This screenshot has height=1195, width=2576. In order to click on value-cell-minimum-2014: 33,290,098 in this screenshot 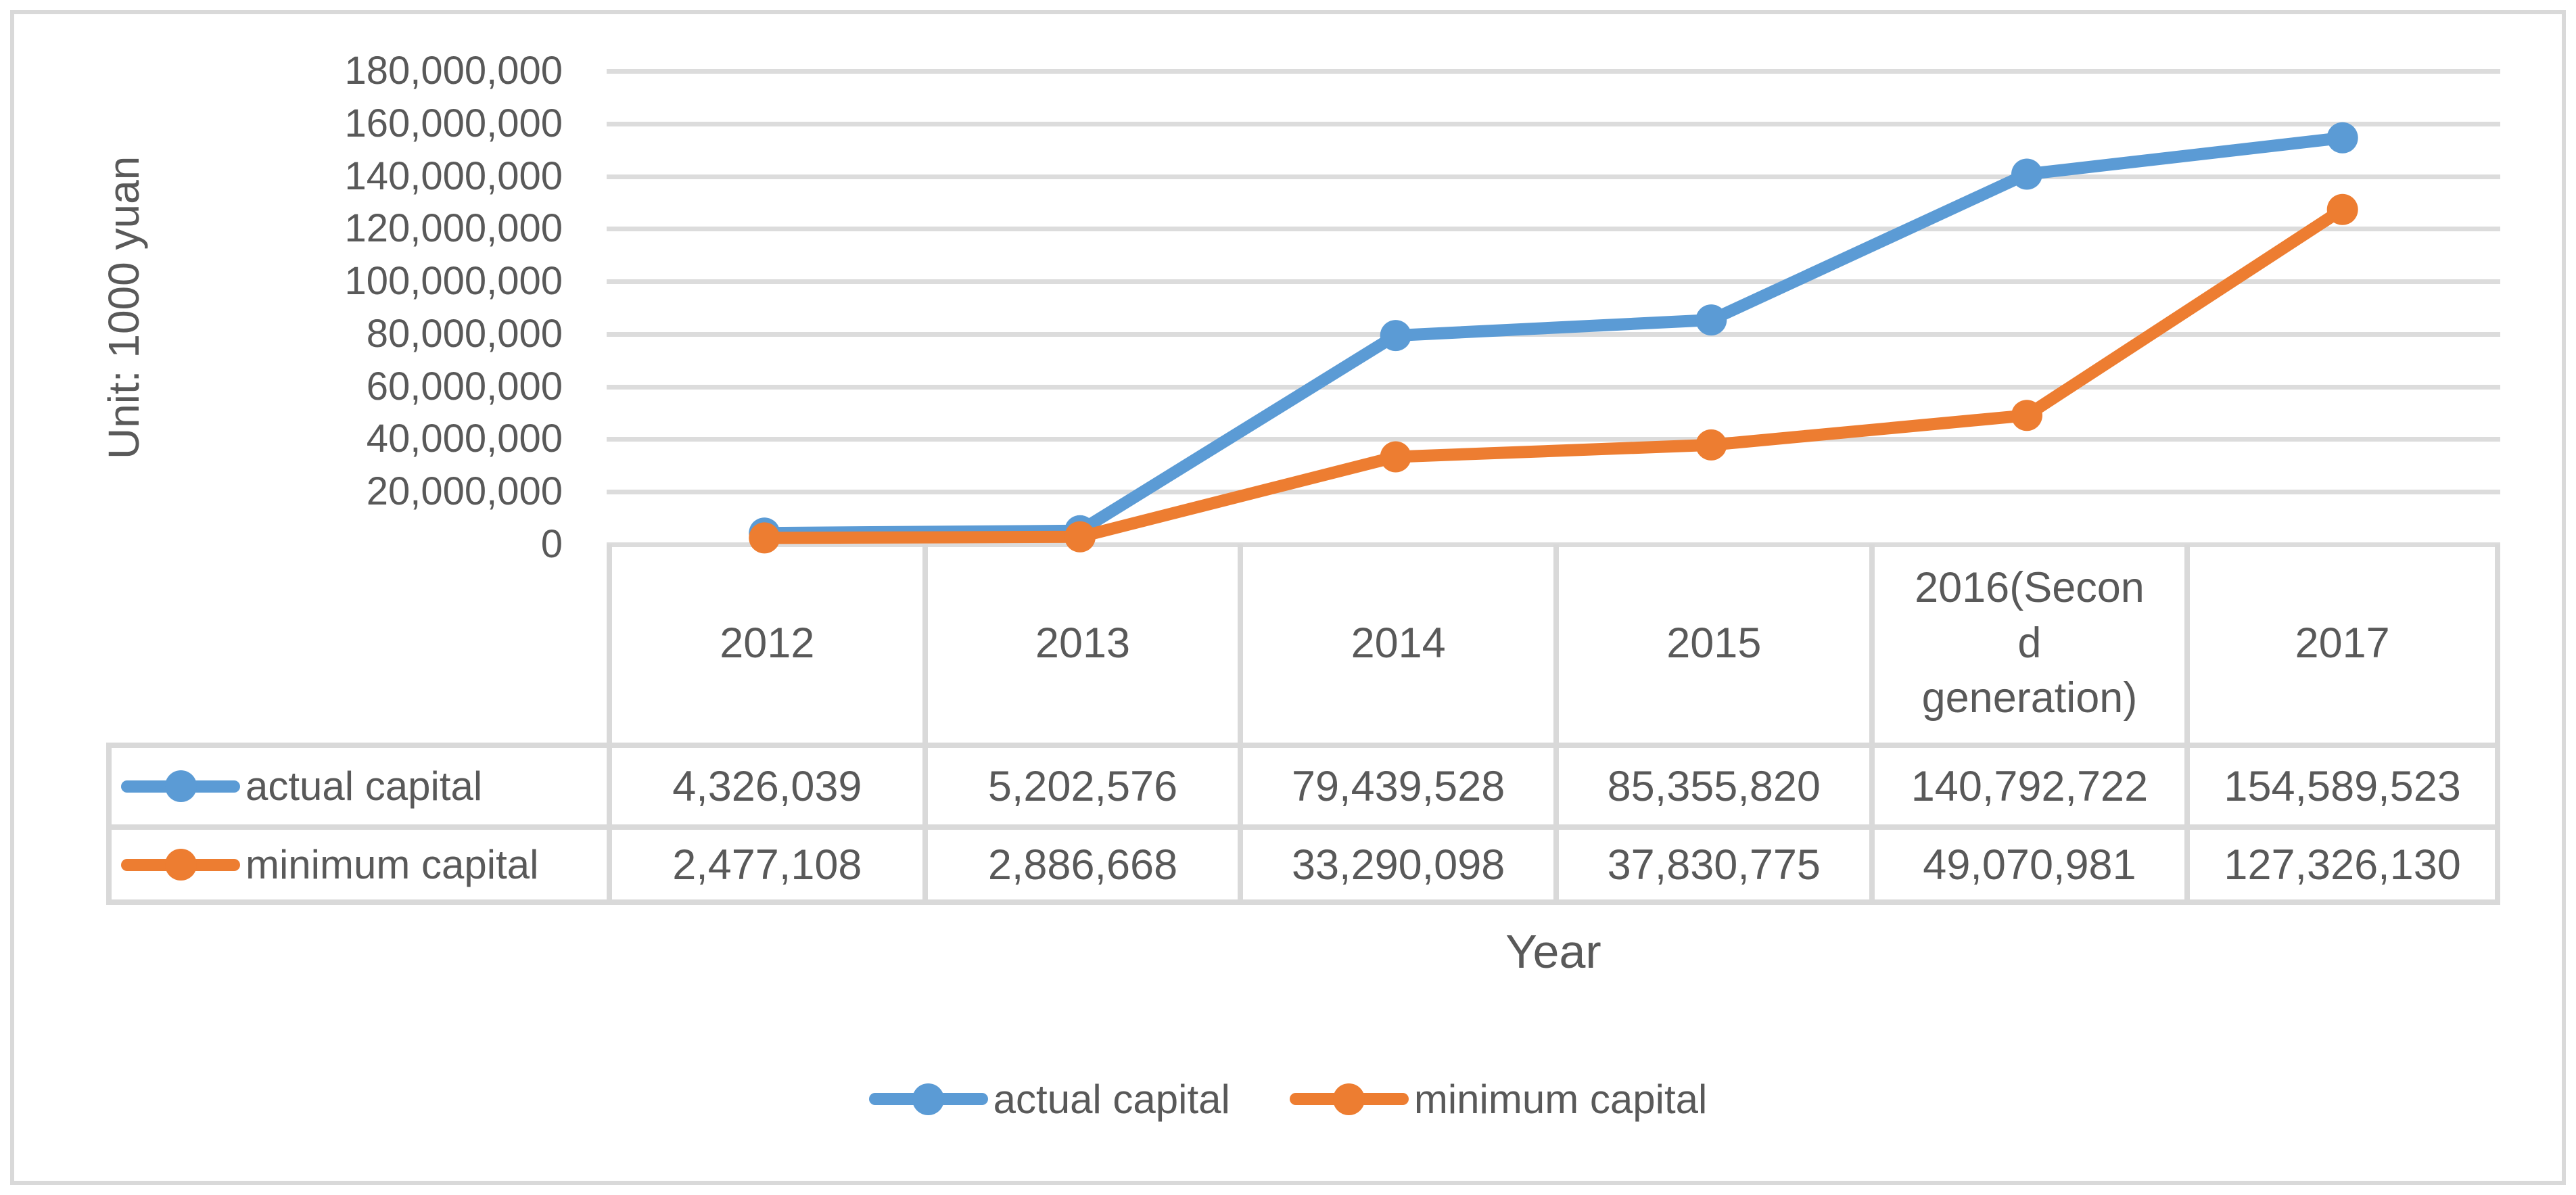, I will do `click(1395, 865)`.